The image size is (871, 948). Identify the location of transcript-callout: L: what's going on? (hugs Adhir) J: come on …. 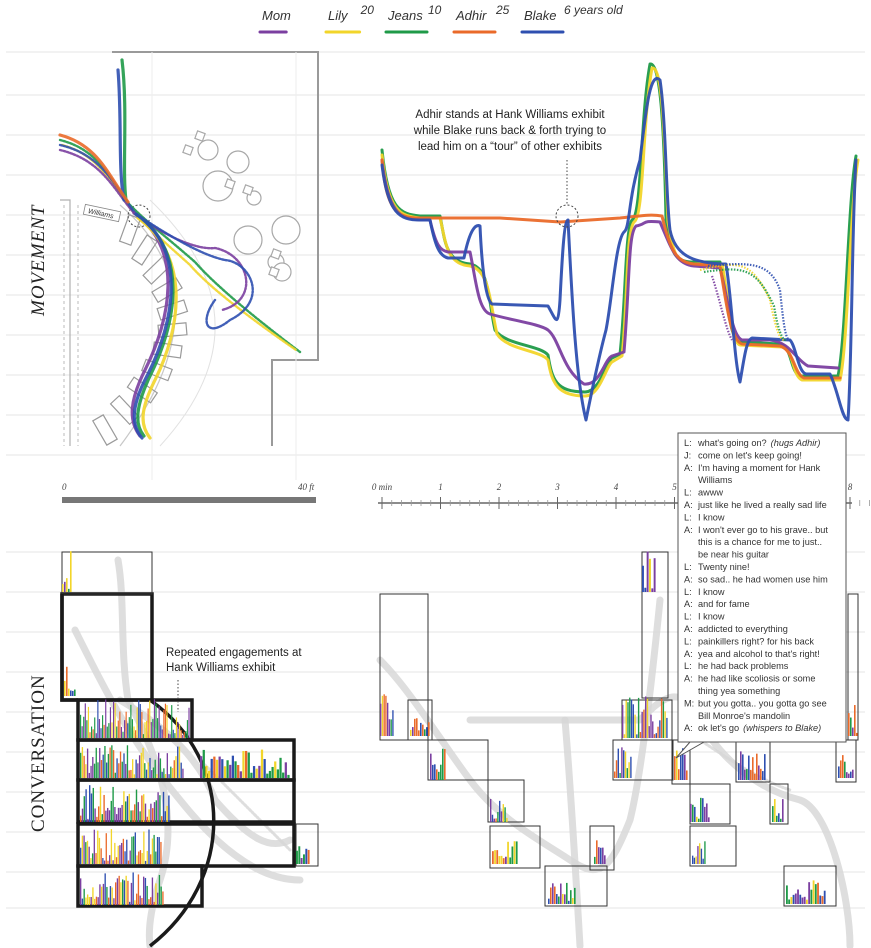
(761, 595).